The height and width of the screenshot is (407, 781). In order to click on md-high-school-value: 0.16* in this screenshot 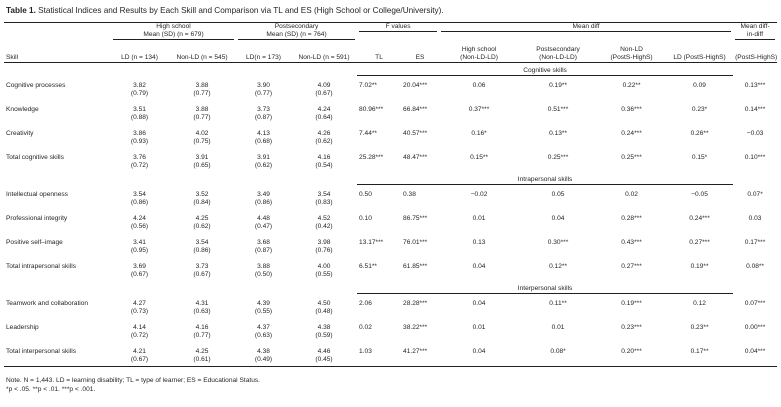, I will do `click(479, 134)`.